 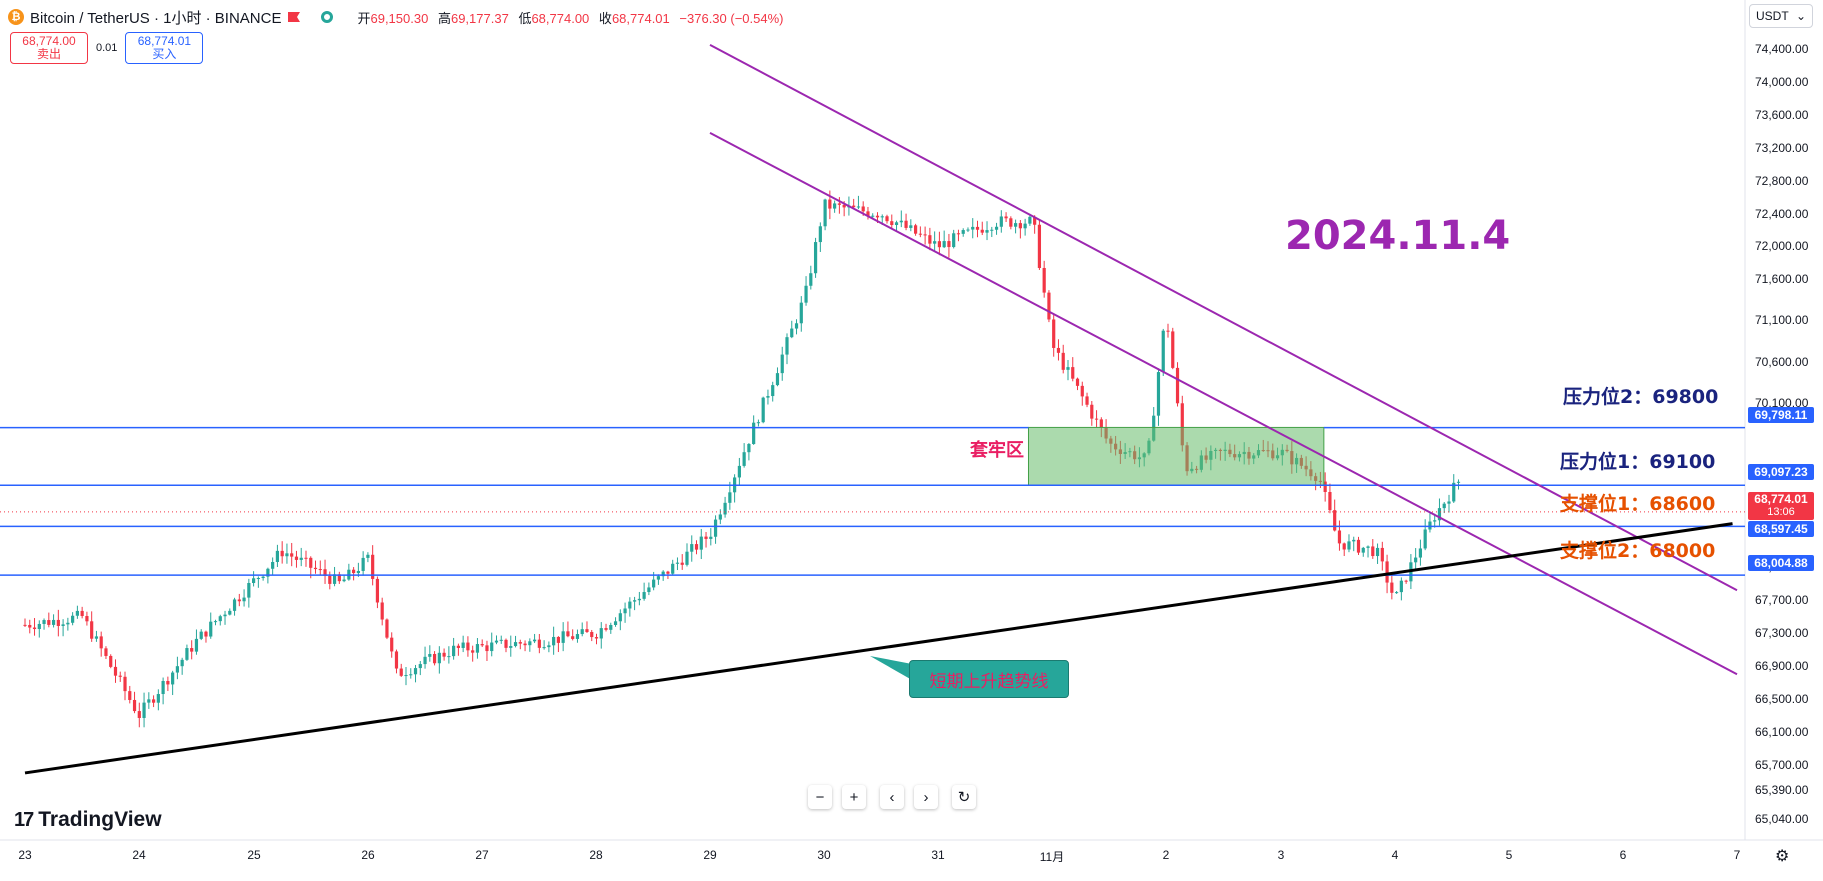 I want to click on current-price-value: 68,774.01, so click(x=1781, y=499).